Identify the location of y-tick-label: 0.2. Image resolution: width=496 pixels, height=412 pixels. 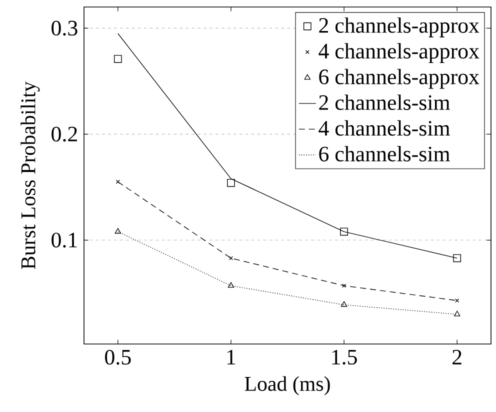
(64, 134).